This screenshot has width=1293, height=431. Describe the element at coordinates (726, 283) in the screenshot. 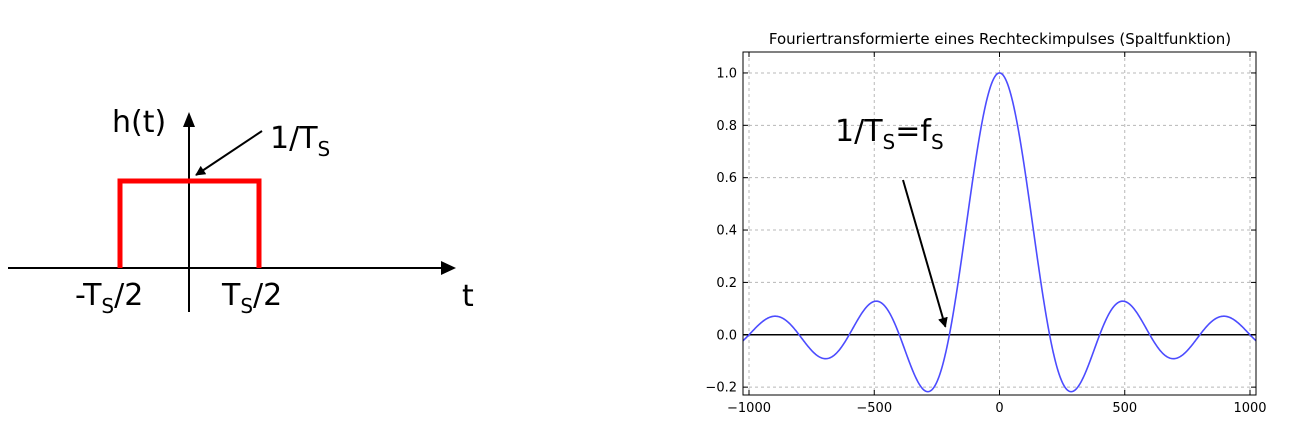

I see `y-tick-label: 0.2` at that location.